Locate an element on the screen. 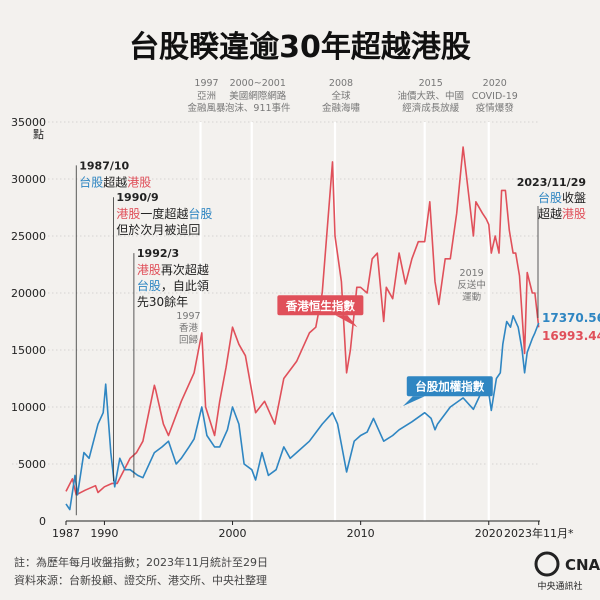 The width and height of the screenshot is (600, 600). end-note-date: 2023/11/29 is located at coordinates (551, 182).